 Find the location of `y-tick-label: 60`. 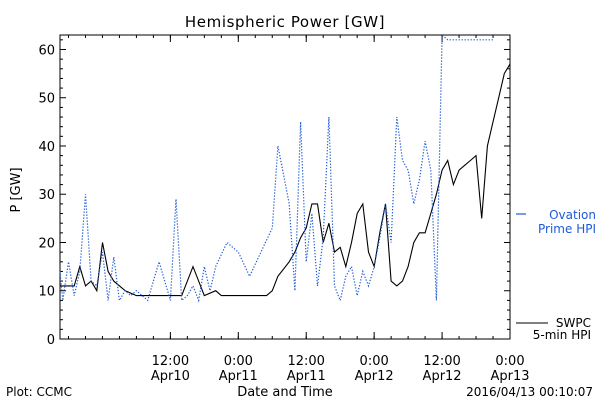

y-tick-label: 60 is located at coordinates (46, 50).